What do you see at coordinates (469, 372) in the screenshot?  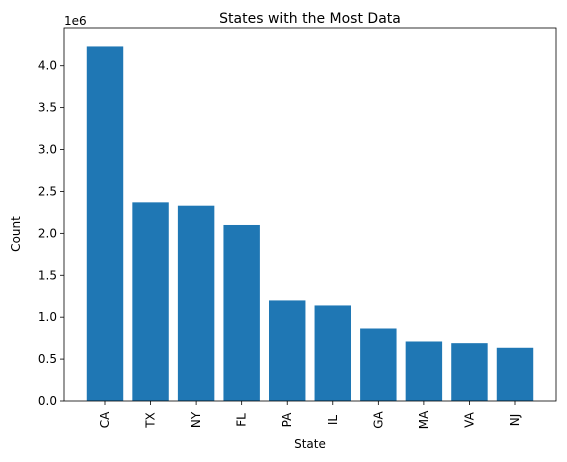 I see `bar-va` at bounding box center [469, 372].